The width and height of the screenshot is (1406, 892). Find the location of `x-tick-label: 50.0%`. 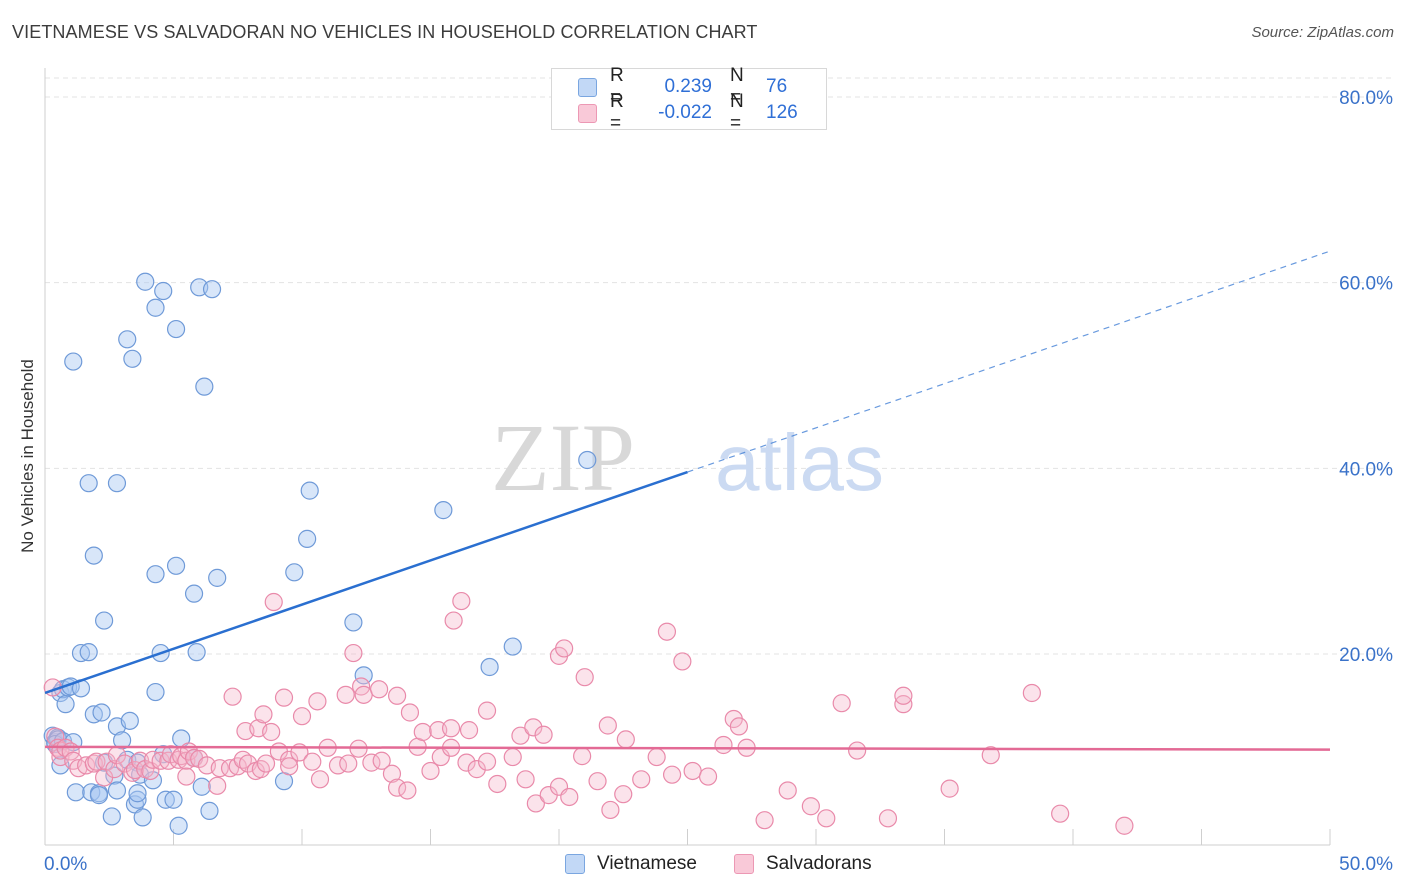

x-tick-label: 50.0% is located at coordinates (1366, 864).